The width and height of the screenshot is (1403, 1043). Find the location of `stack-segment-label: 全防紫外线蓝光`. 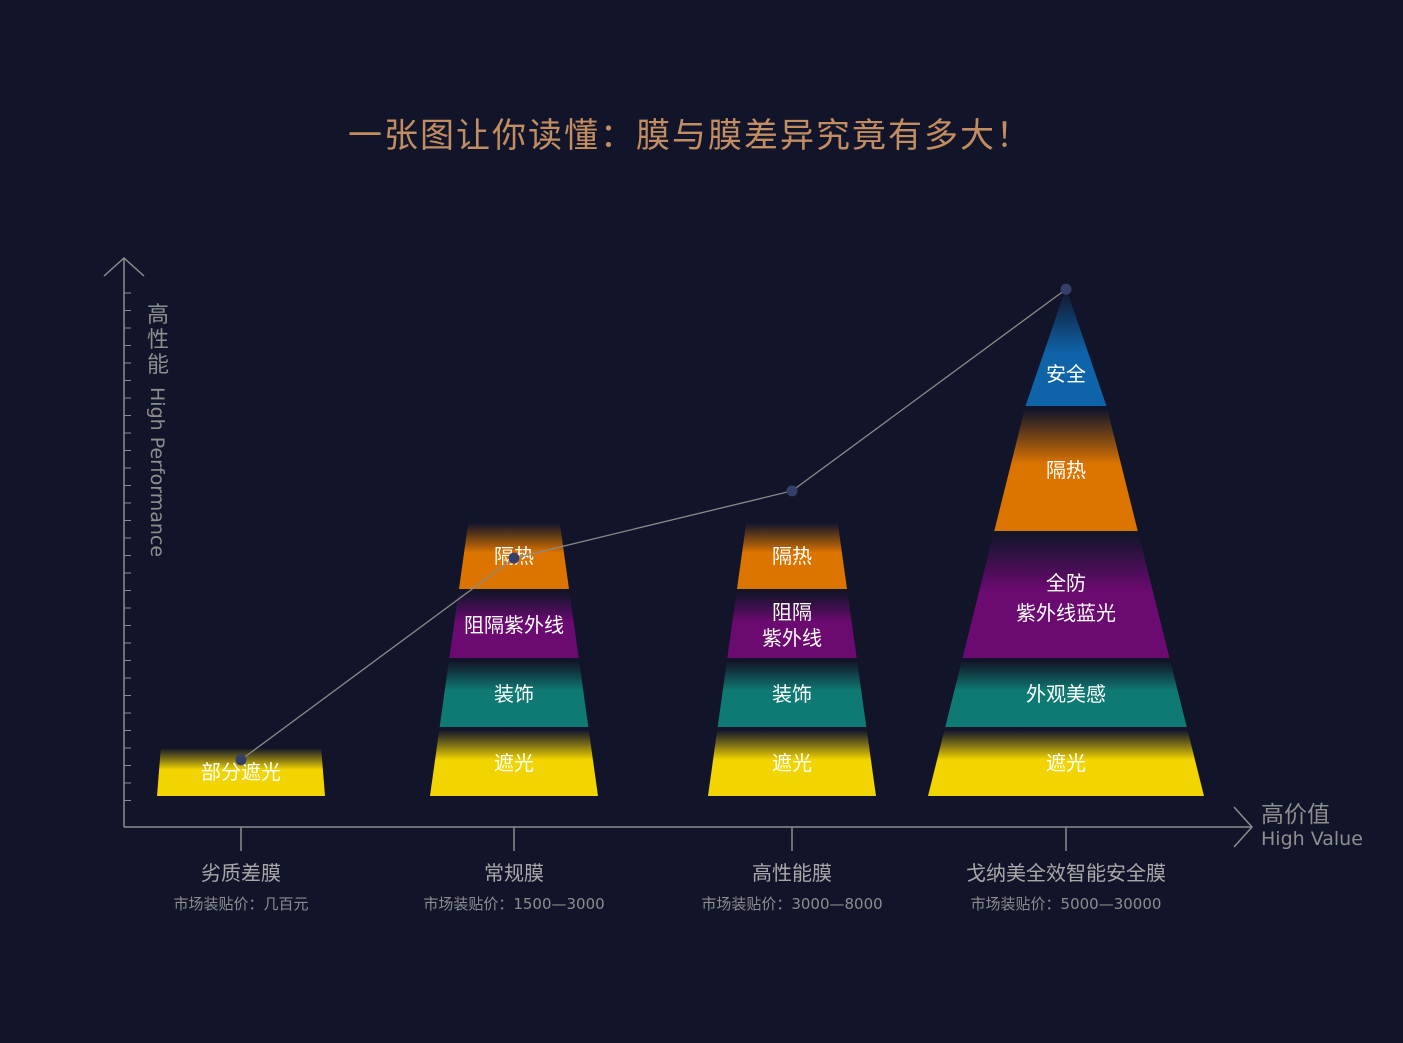

stack-segment-label: 全防紫外线蓝光 is located at coordinates (1066, 598).